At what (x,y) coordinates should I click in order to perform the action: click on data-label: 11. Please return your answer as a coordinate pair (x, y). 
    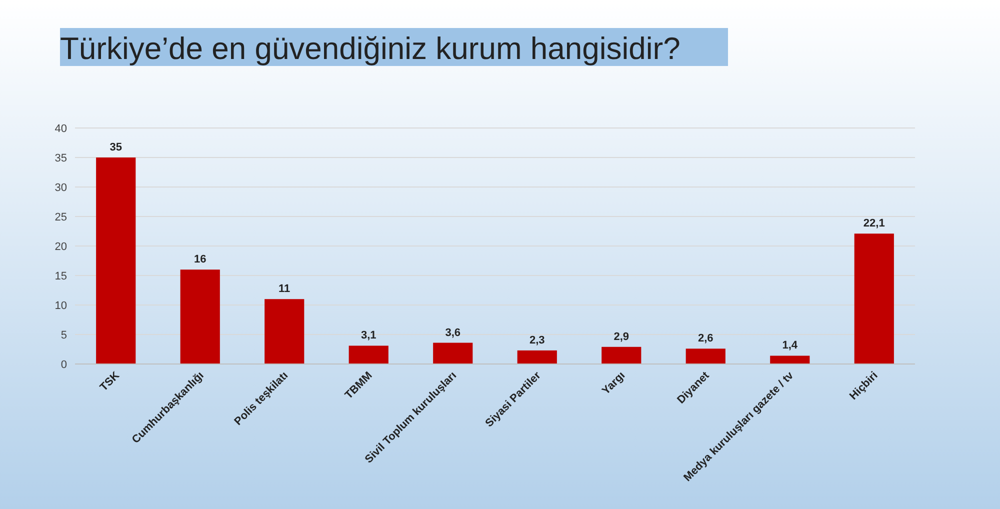
    Looking at the image, I should click on (284, 289).